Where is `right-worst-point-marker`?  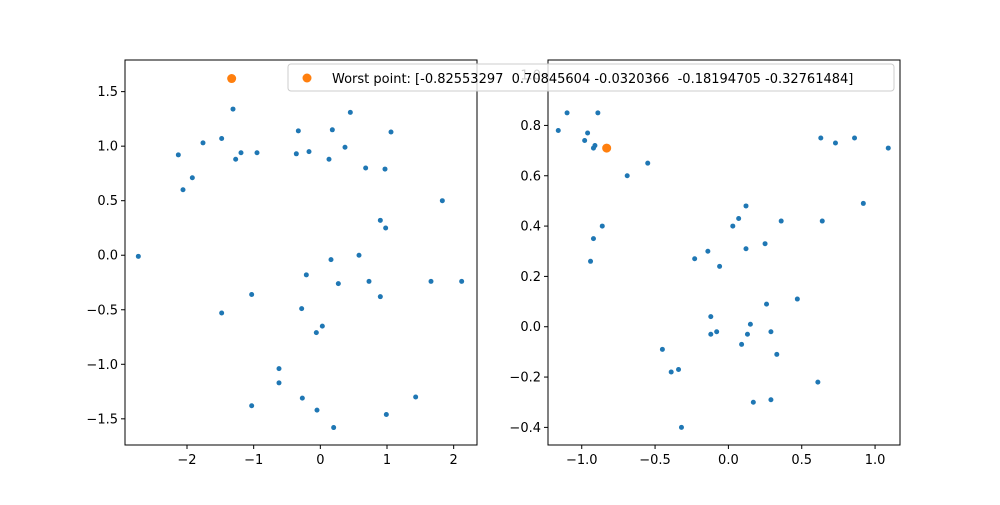 right-worst-point-marker is located at coordinates (607, 148).